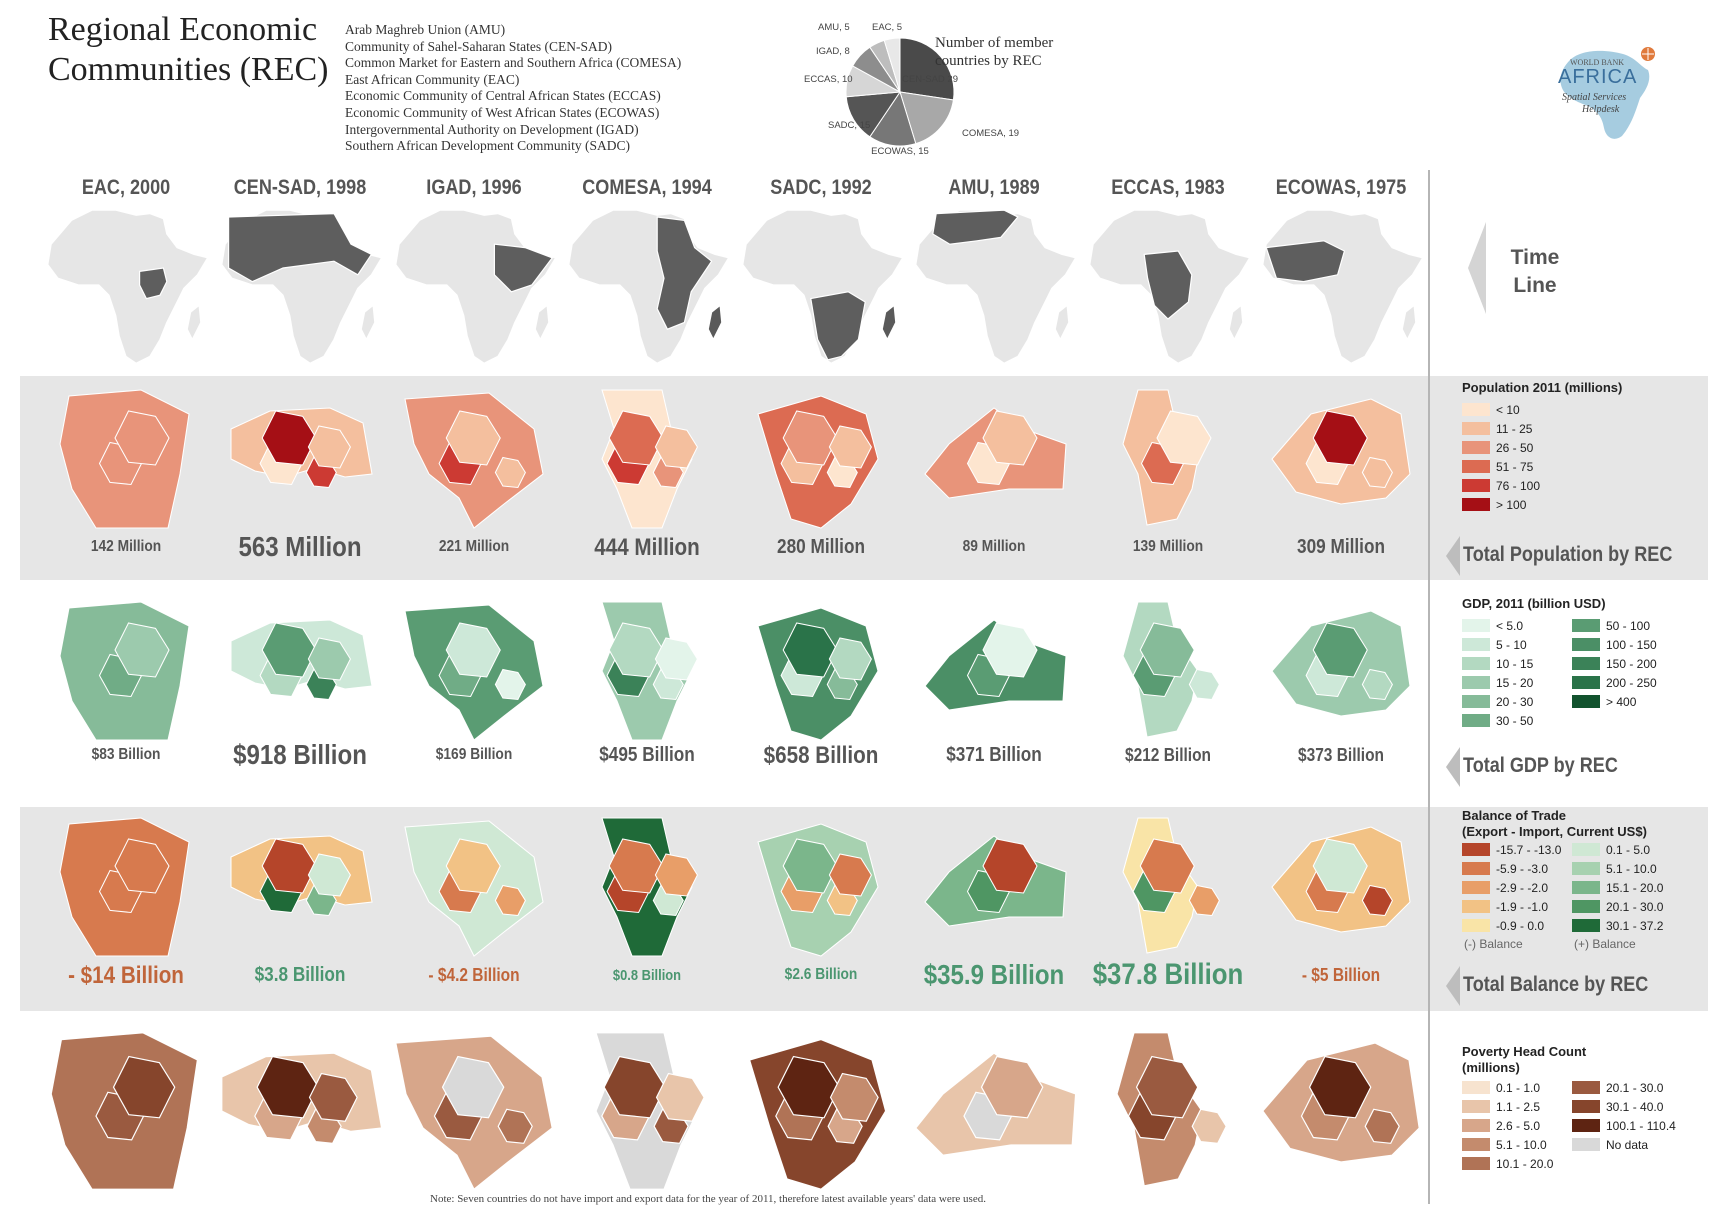 Image resolution: width=1712 pixels, height=1205 pixels. What do you see at coordinates (1614, 701) in the screenshot?
I see `legend-item: > 400` at bounding box center [1614, 701].